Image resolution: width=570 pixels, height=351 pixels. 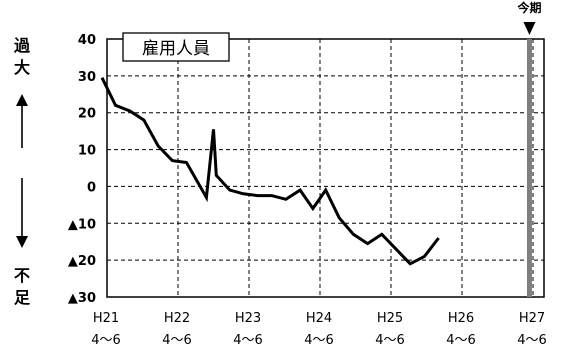 I want to click on x-tick-label-year: H24, so click(x=319, y=318).